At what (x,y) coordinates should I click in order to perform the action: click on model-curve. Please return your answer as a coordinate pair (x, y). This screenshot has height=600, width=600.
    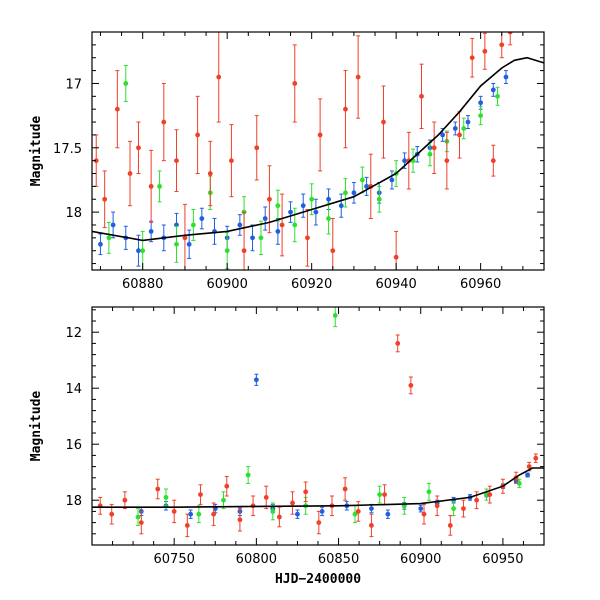
    Looking at the image, I should click on (318, 487).